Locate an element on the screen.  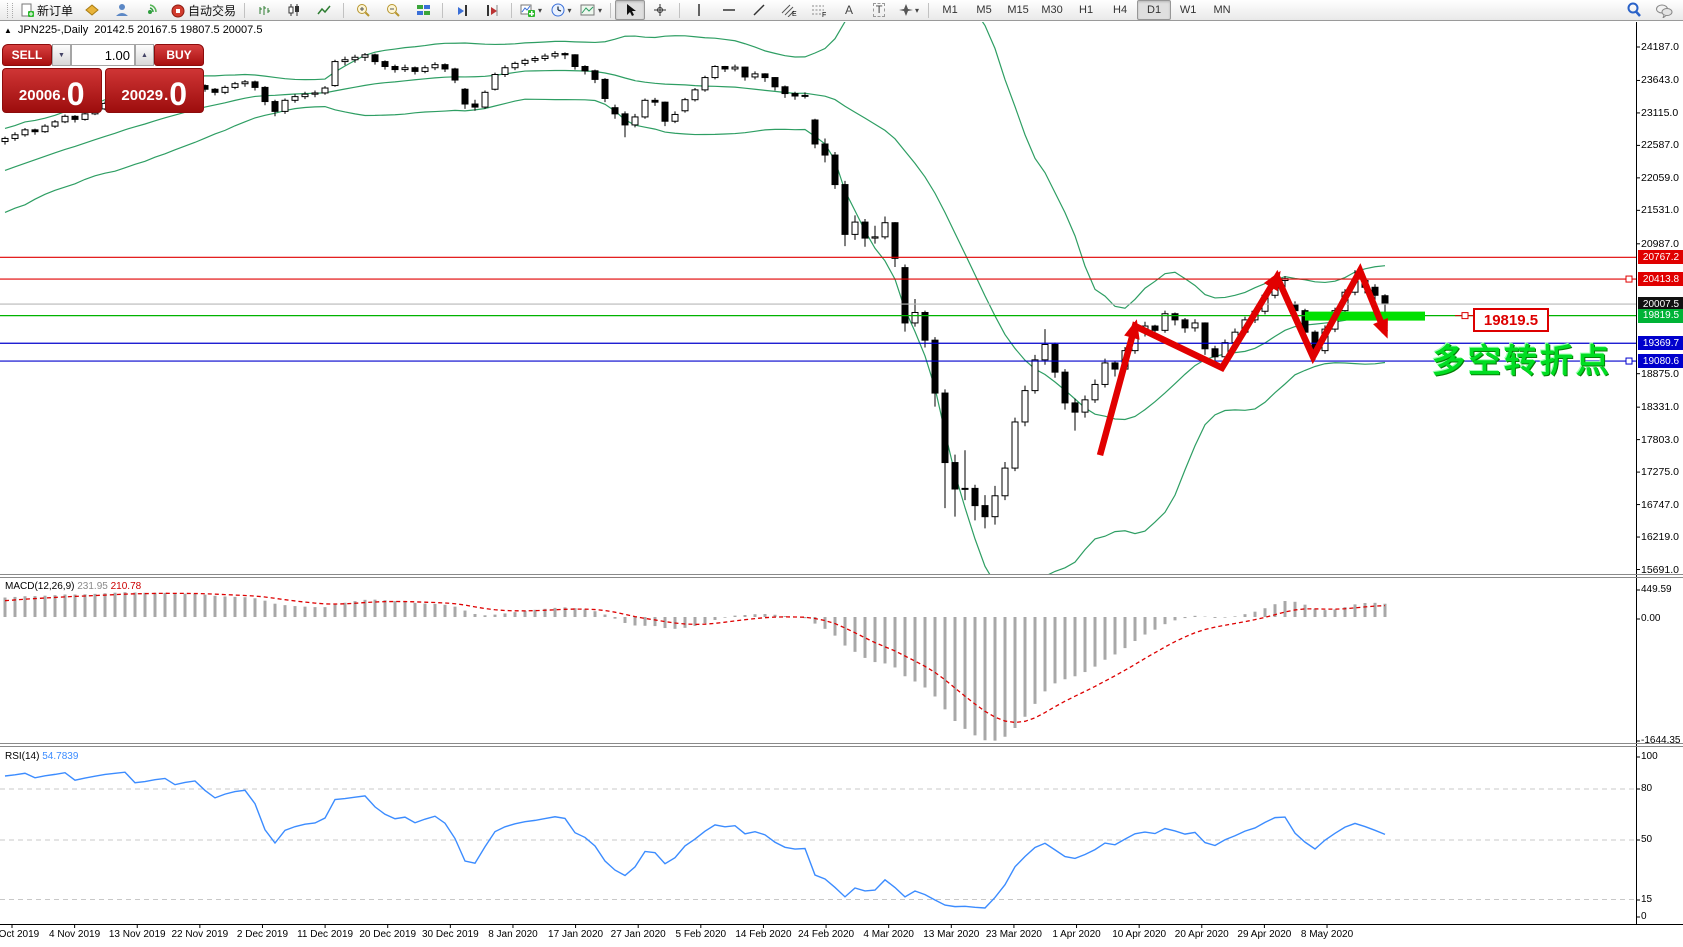
callout-handle is located at coordinates (1465, 316).